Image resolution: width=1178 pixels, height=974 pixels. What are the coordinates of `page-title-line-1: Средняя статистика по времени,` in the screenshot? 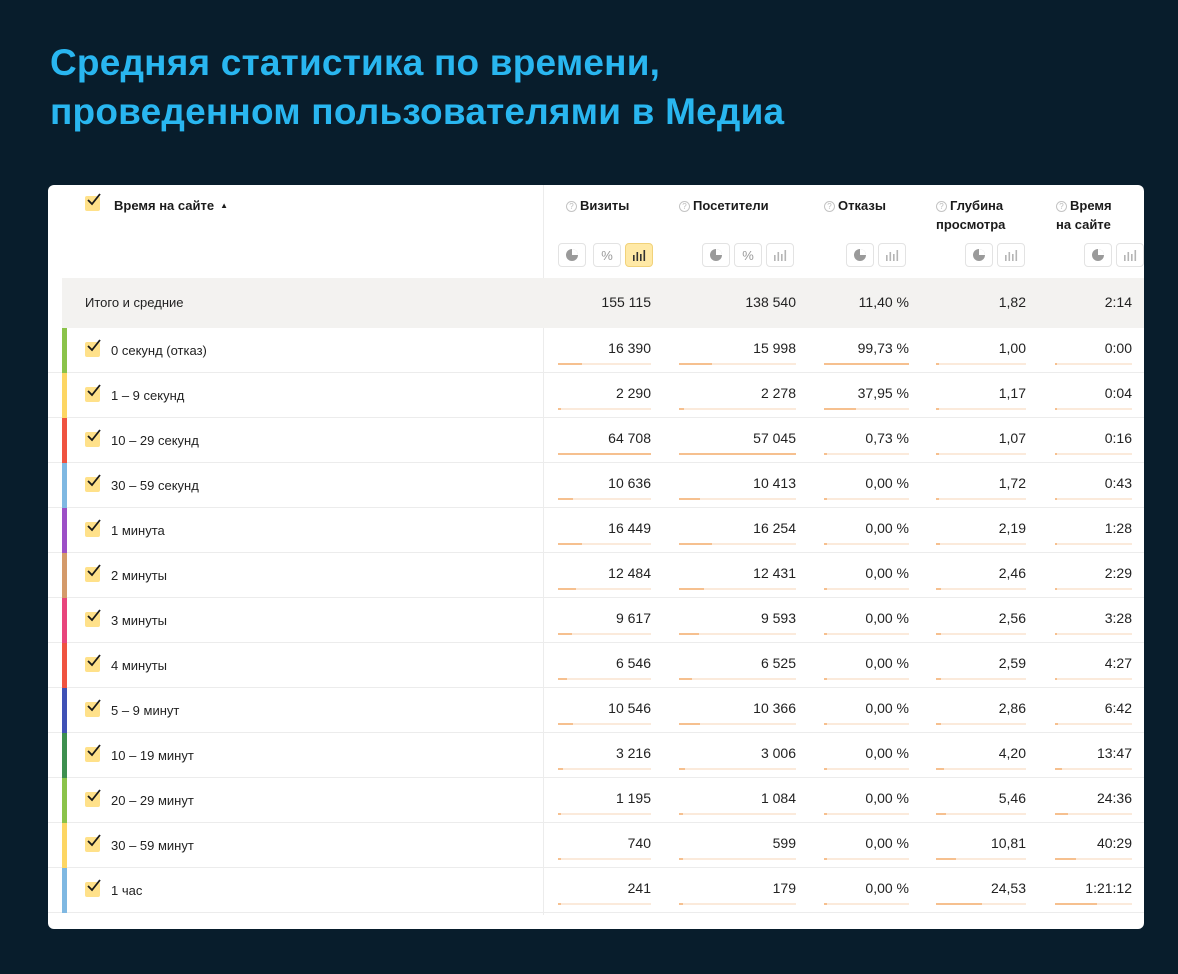 It's located at (355, 62).